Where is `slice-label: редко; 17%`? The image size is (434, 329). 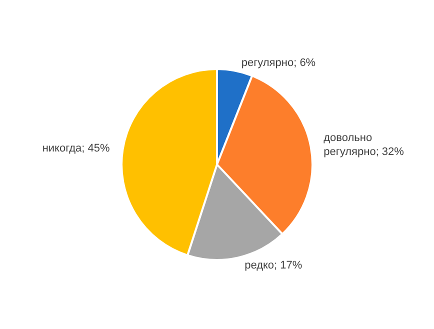 slice-label: редко; 17% is located at coordinates (273, 265).